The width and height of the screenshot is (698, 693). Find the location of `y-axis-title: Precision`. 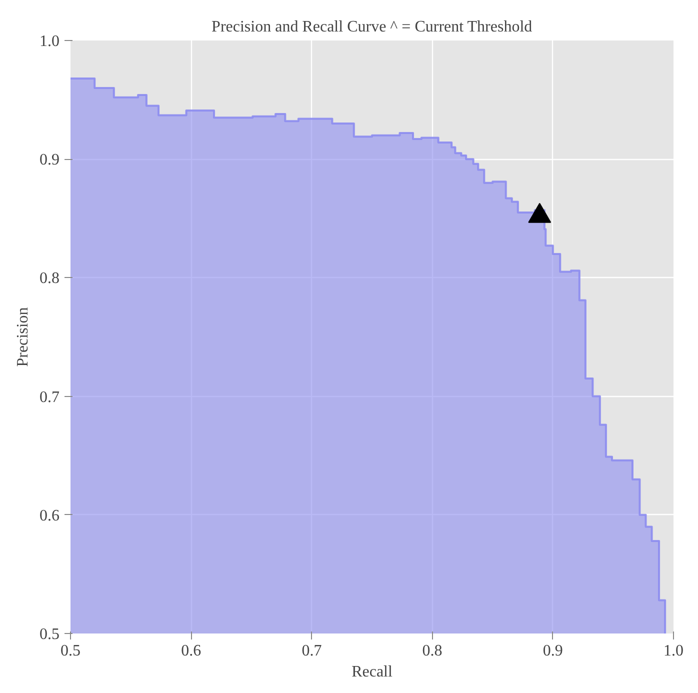

y-axis-title: Precision is located at coordinates (23, 337).